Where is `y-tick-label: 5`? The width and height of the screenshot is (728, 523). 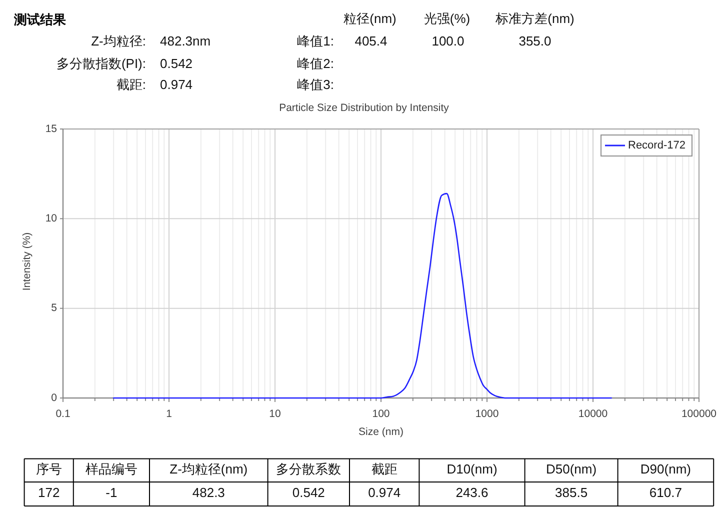
y-tick-label: 5 is located at coordinates (54, 308).